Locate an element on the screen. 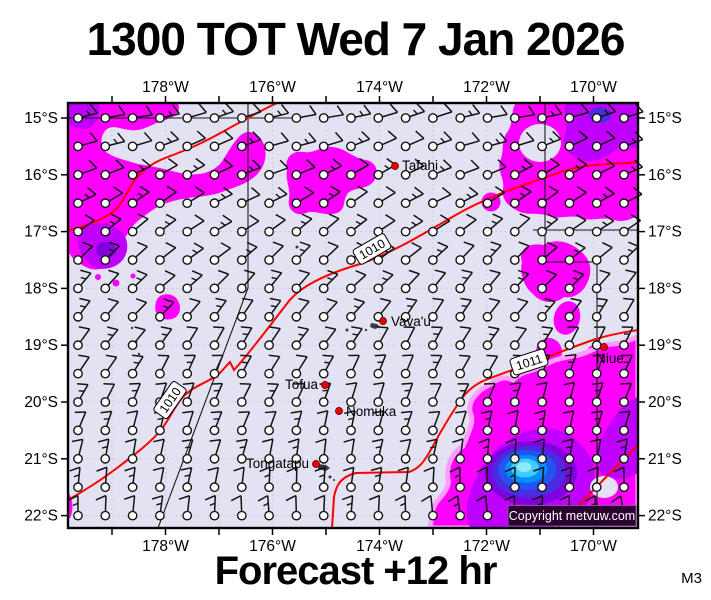 The width and height of the screenshot is (711, 600). precip-speck is located at coordinates (98, 277).